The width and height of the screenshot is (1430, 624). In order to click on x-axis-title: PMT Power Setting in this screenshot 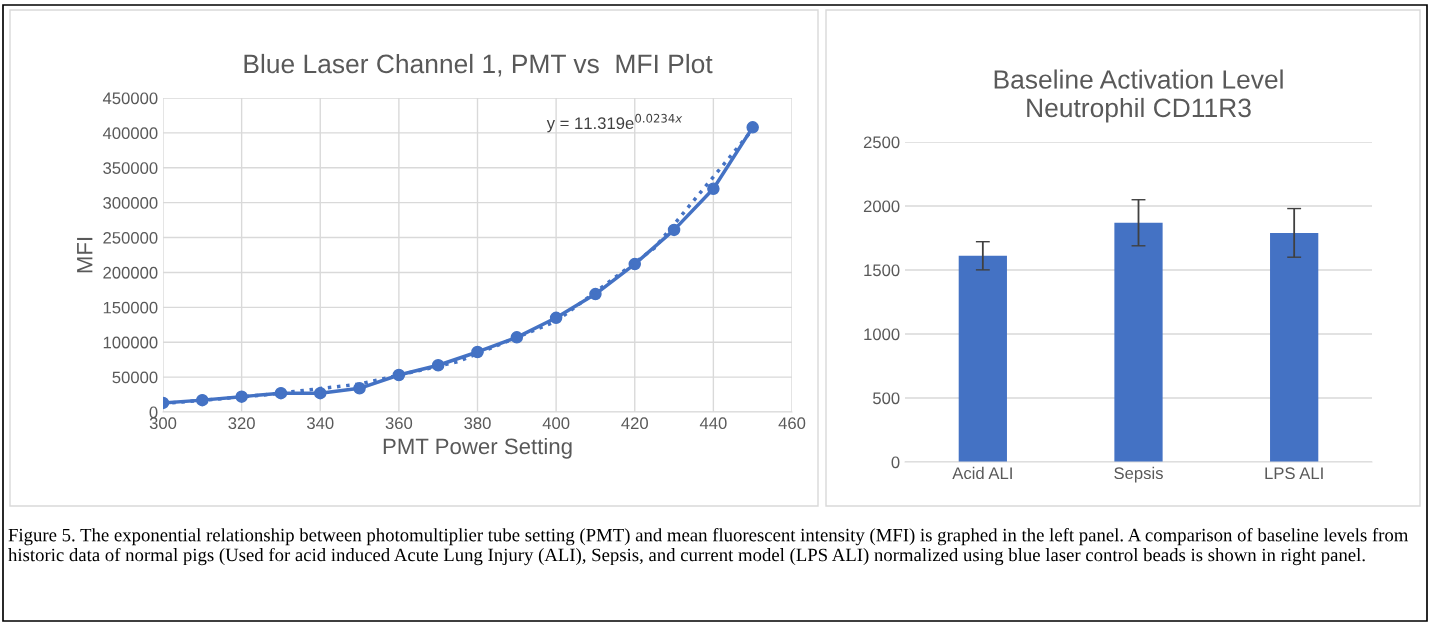, I will do `click(477, 448)`.